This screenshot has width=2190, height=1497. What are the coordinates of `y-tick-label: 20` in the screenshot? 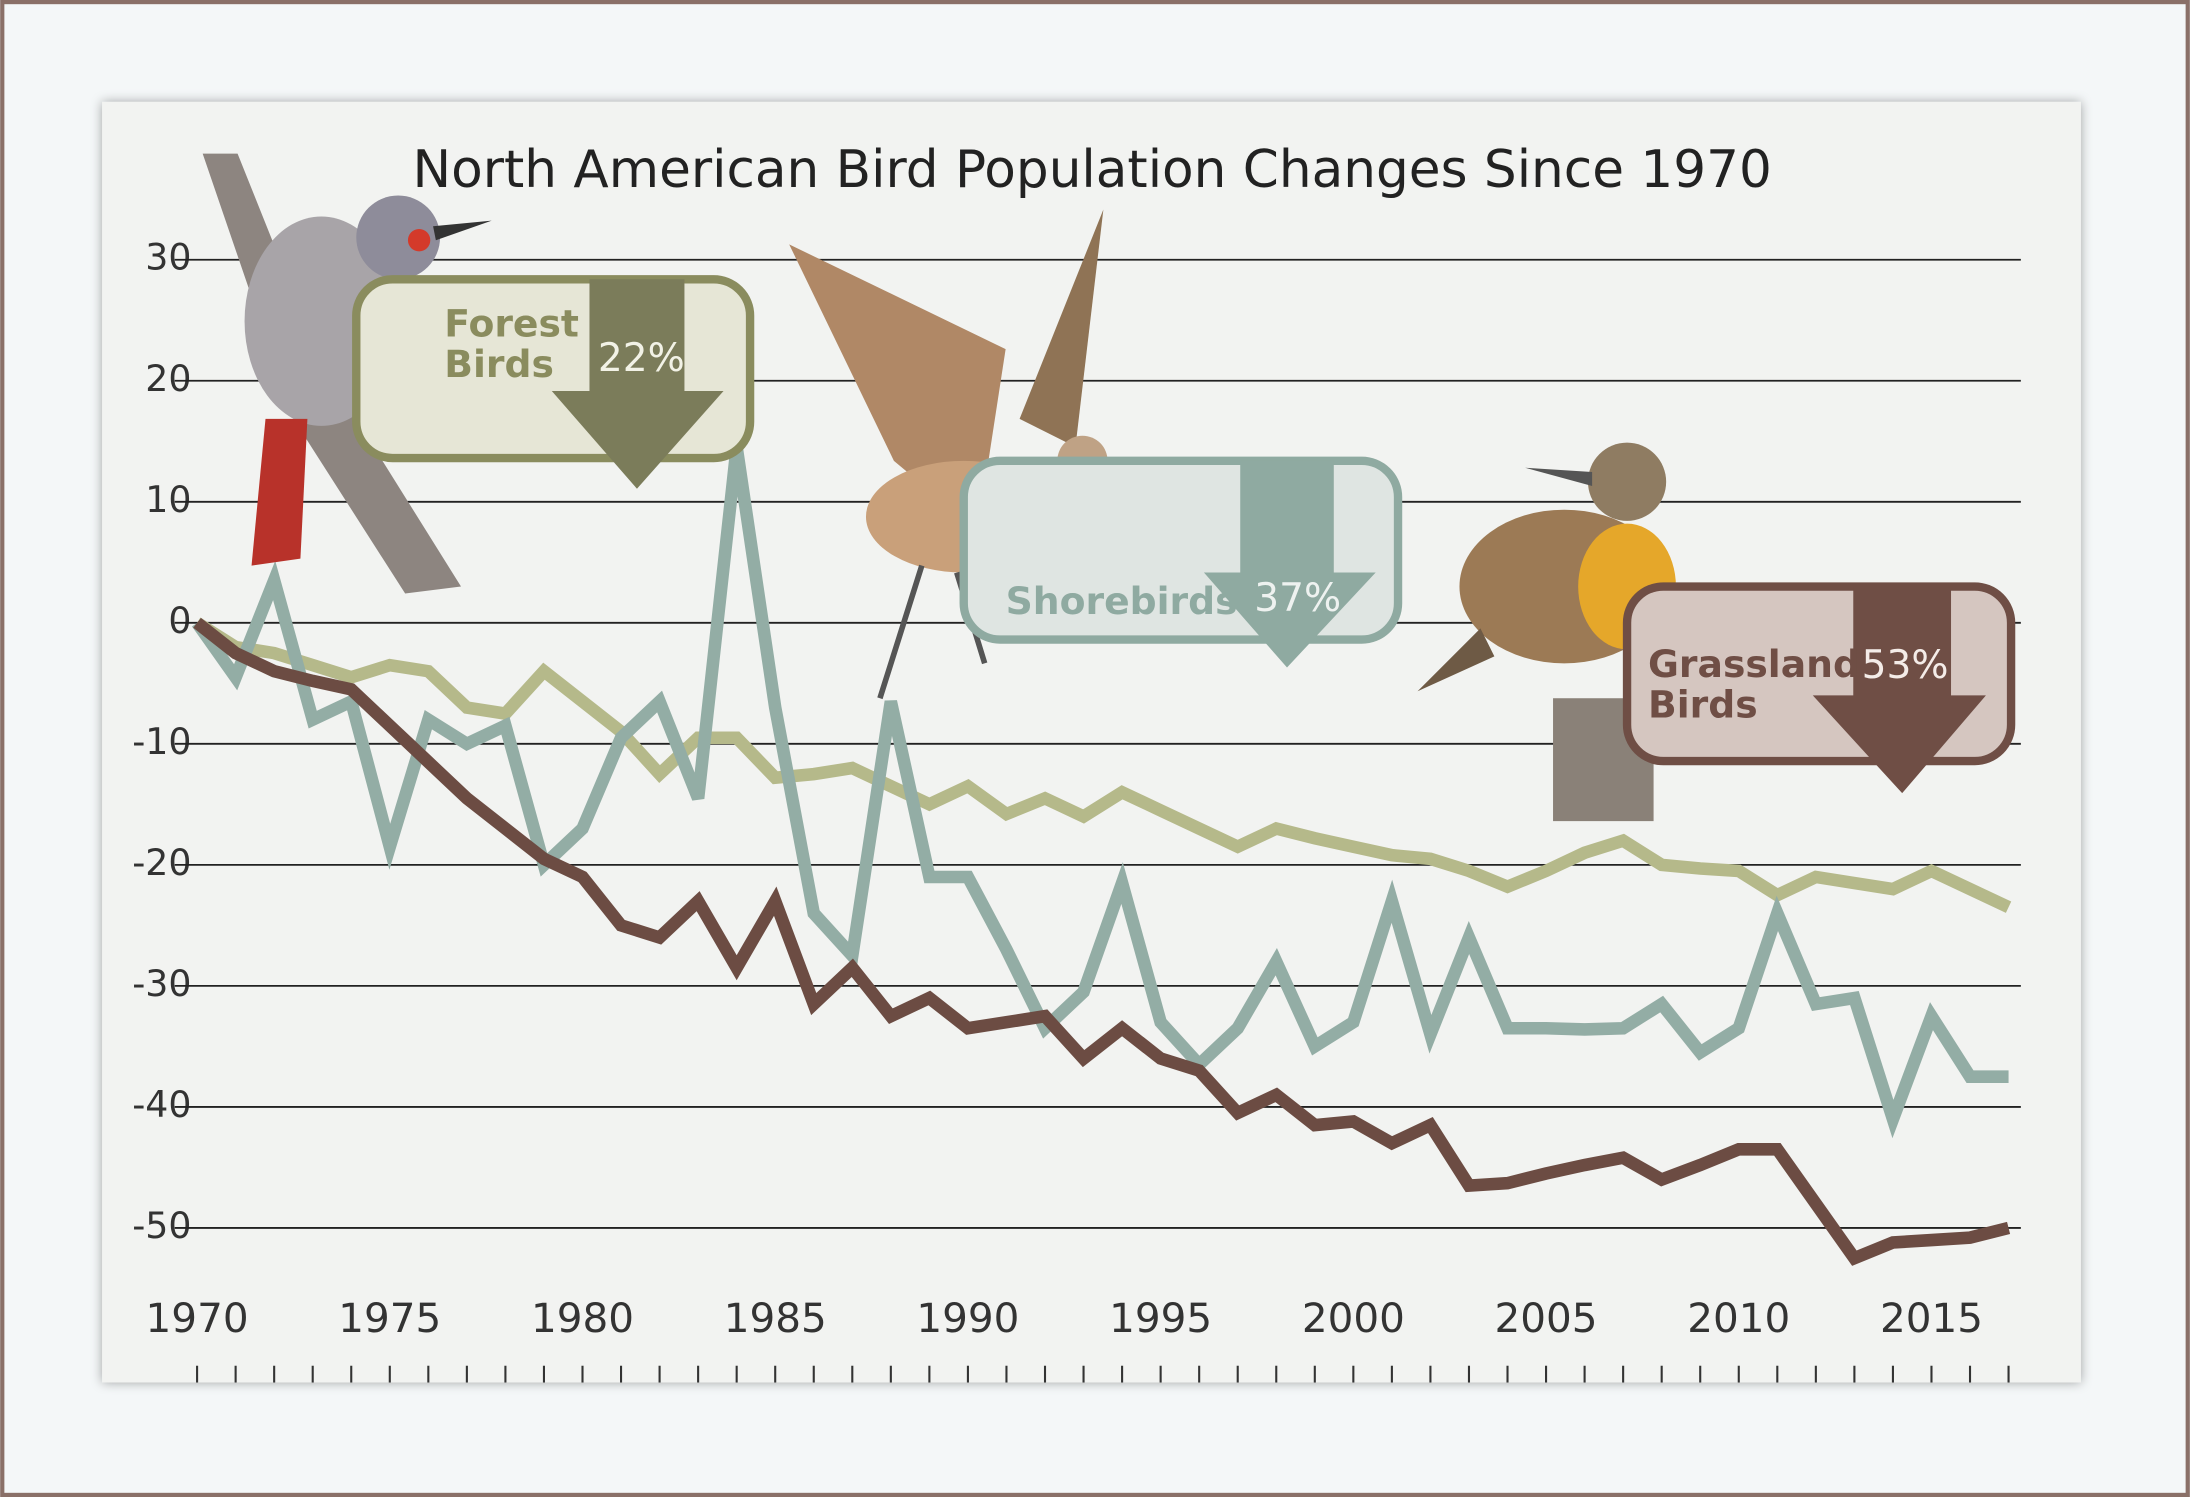 It's located at (168, 378).